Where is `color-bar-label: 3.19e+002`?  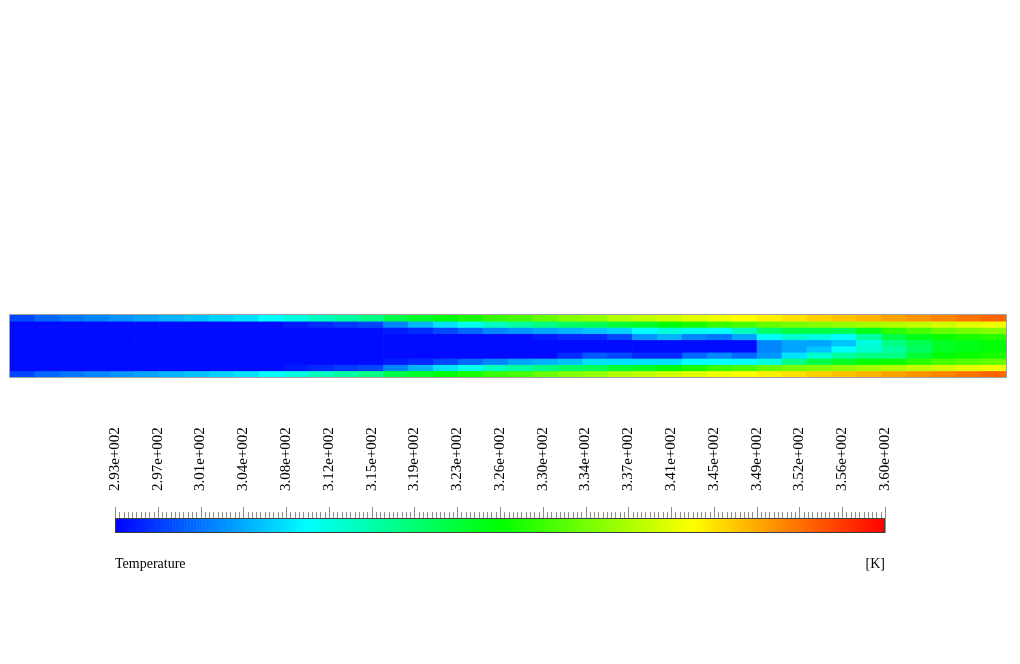
color-bar-label: 3.19e+002 is located at coordinates (413, 459).